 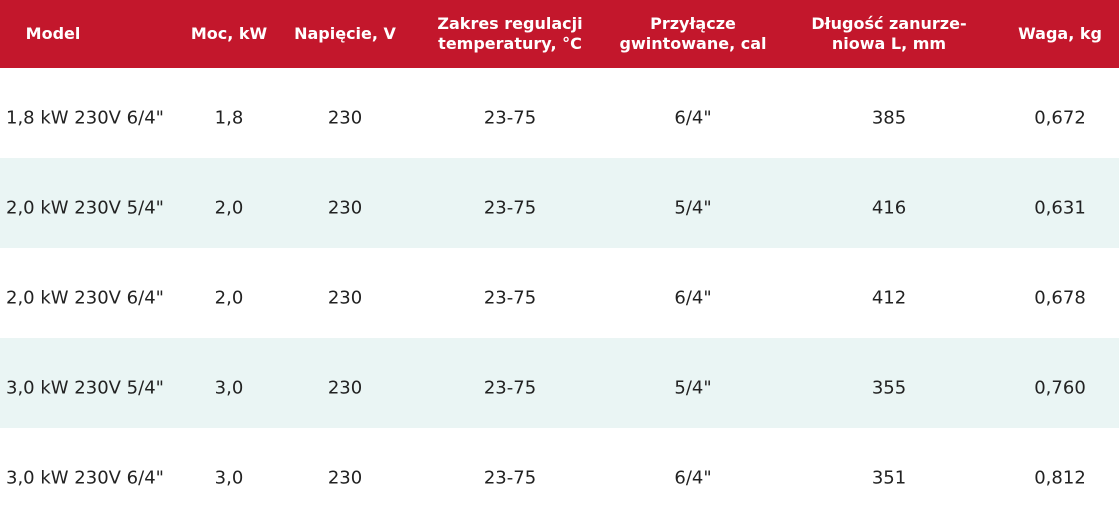 I want to click on header-text: Waga, kg, so click(x=1060, y=33).